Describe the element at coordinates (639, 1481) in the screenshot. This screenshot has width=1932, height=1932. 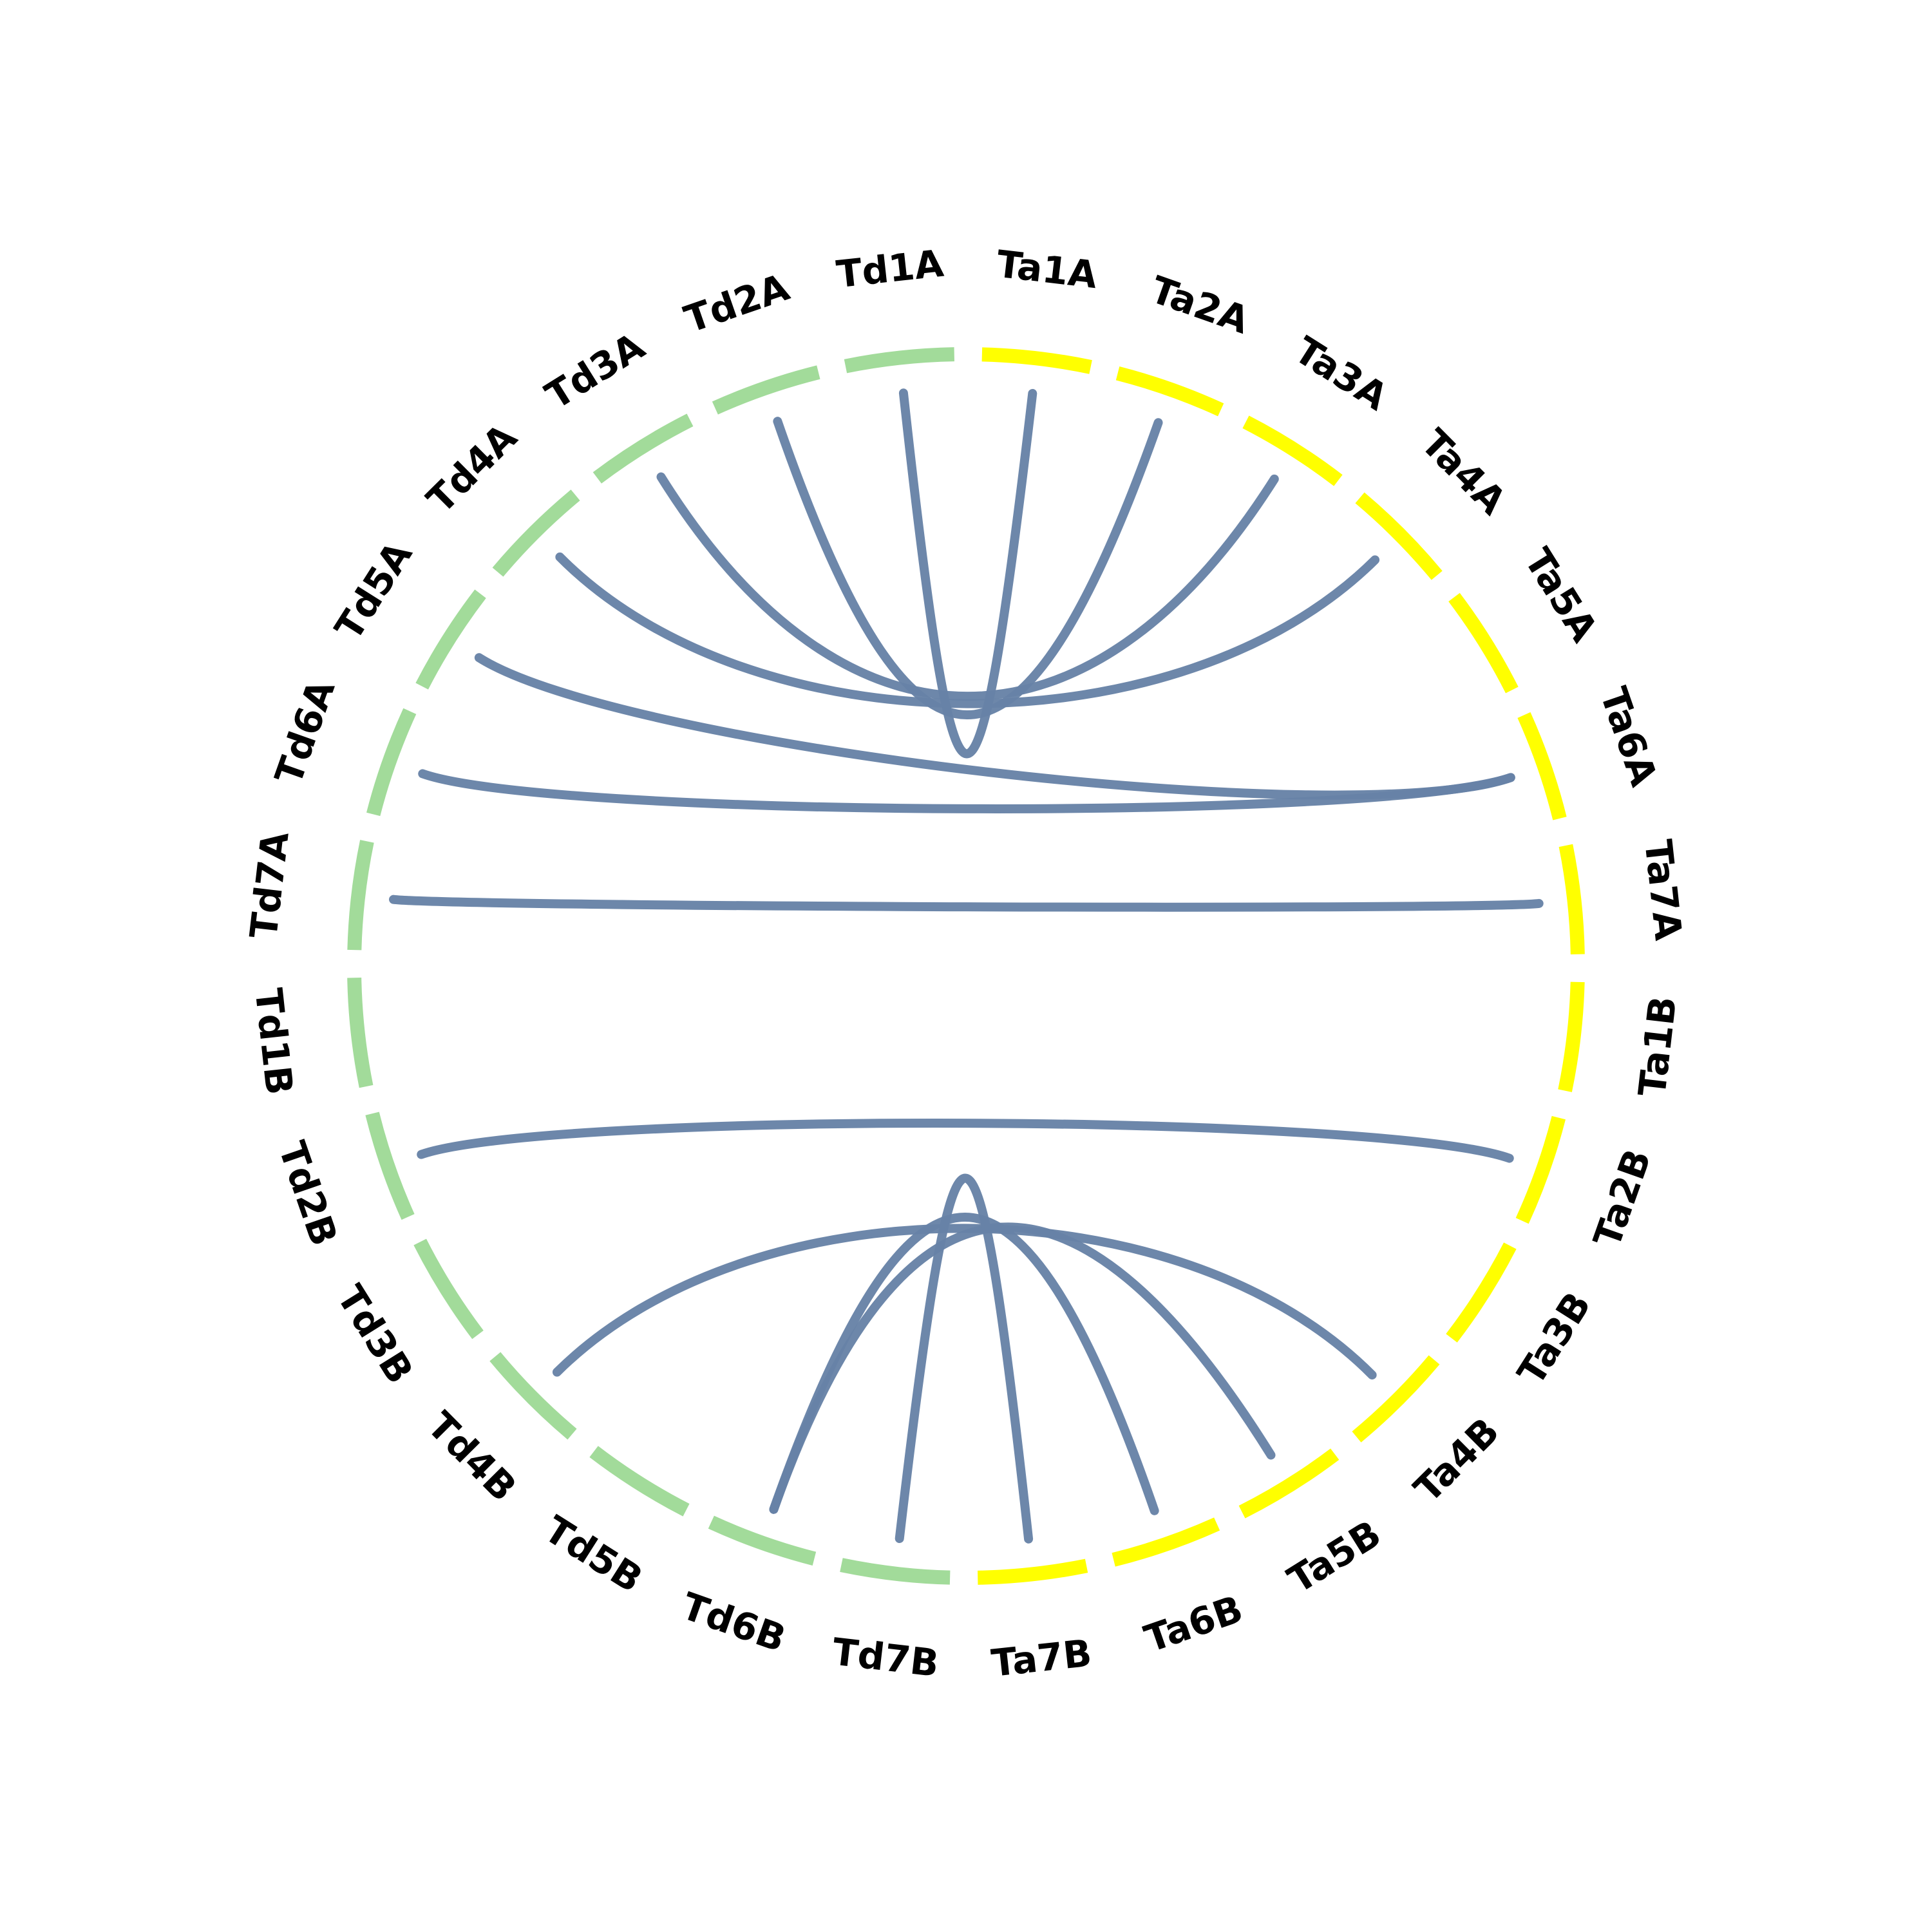
I see `chromosome-segment-td5b` at that location.